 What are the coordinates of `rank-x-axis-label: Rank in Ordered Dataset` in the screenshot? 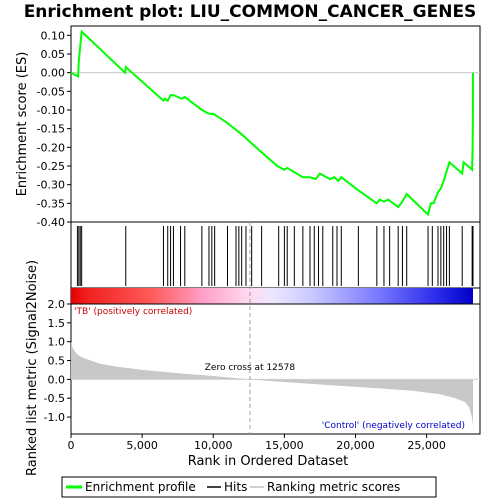 It's located at (268, 461).